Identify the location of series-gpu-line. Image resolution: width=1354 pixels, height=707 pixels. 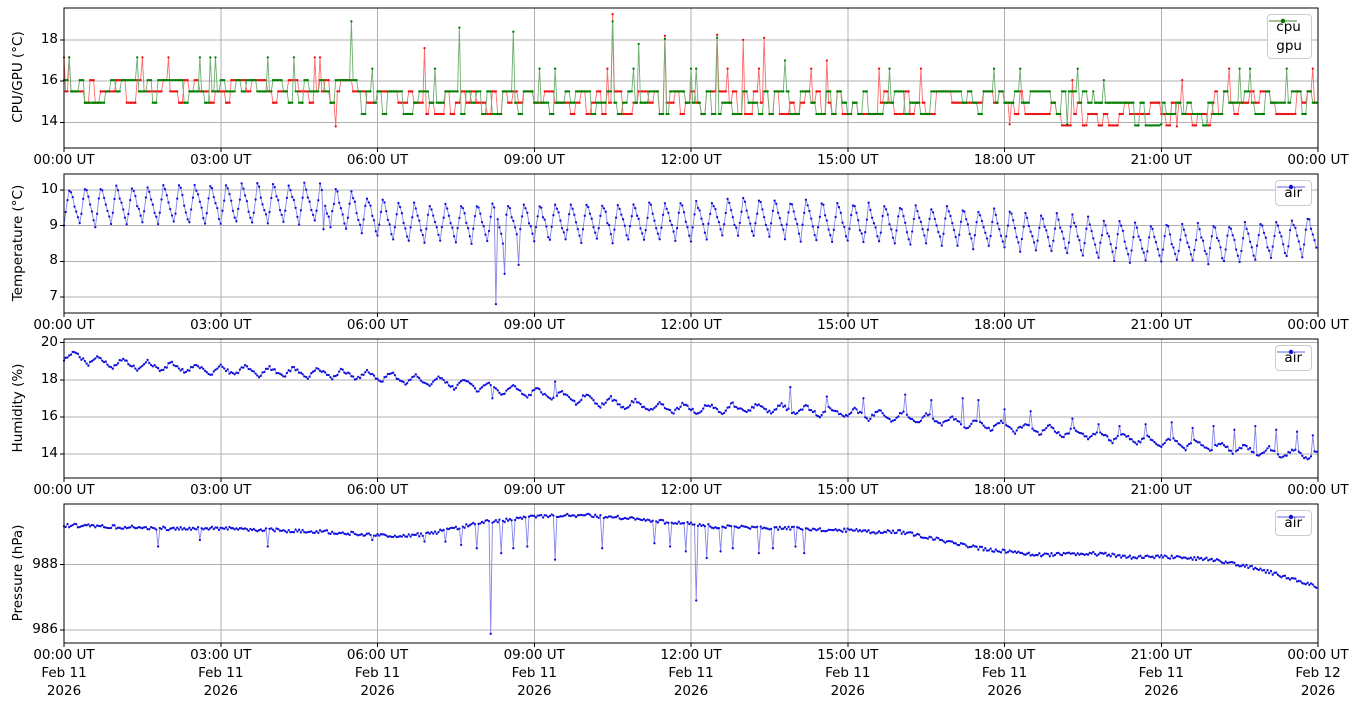
(690, 73).